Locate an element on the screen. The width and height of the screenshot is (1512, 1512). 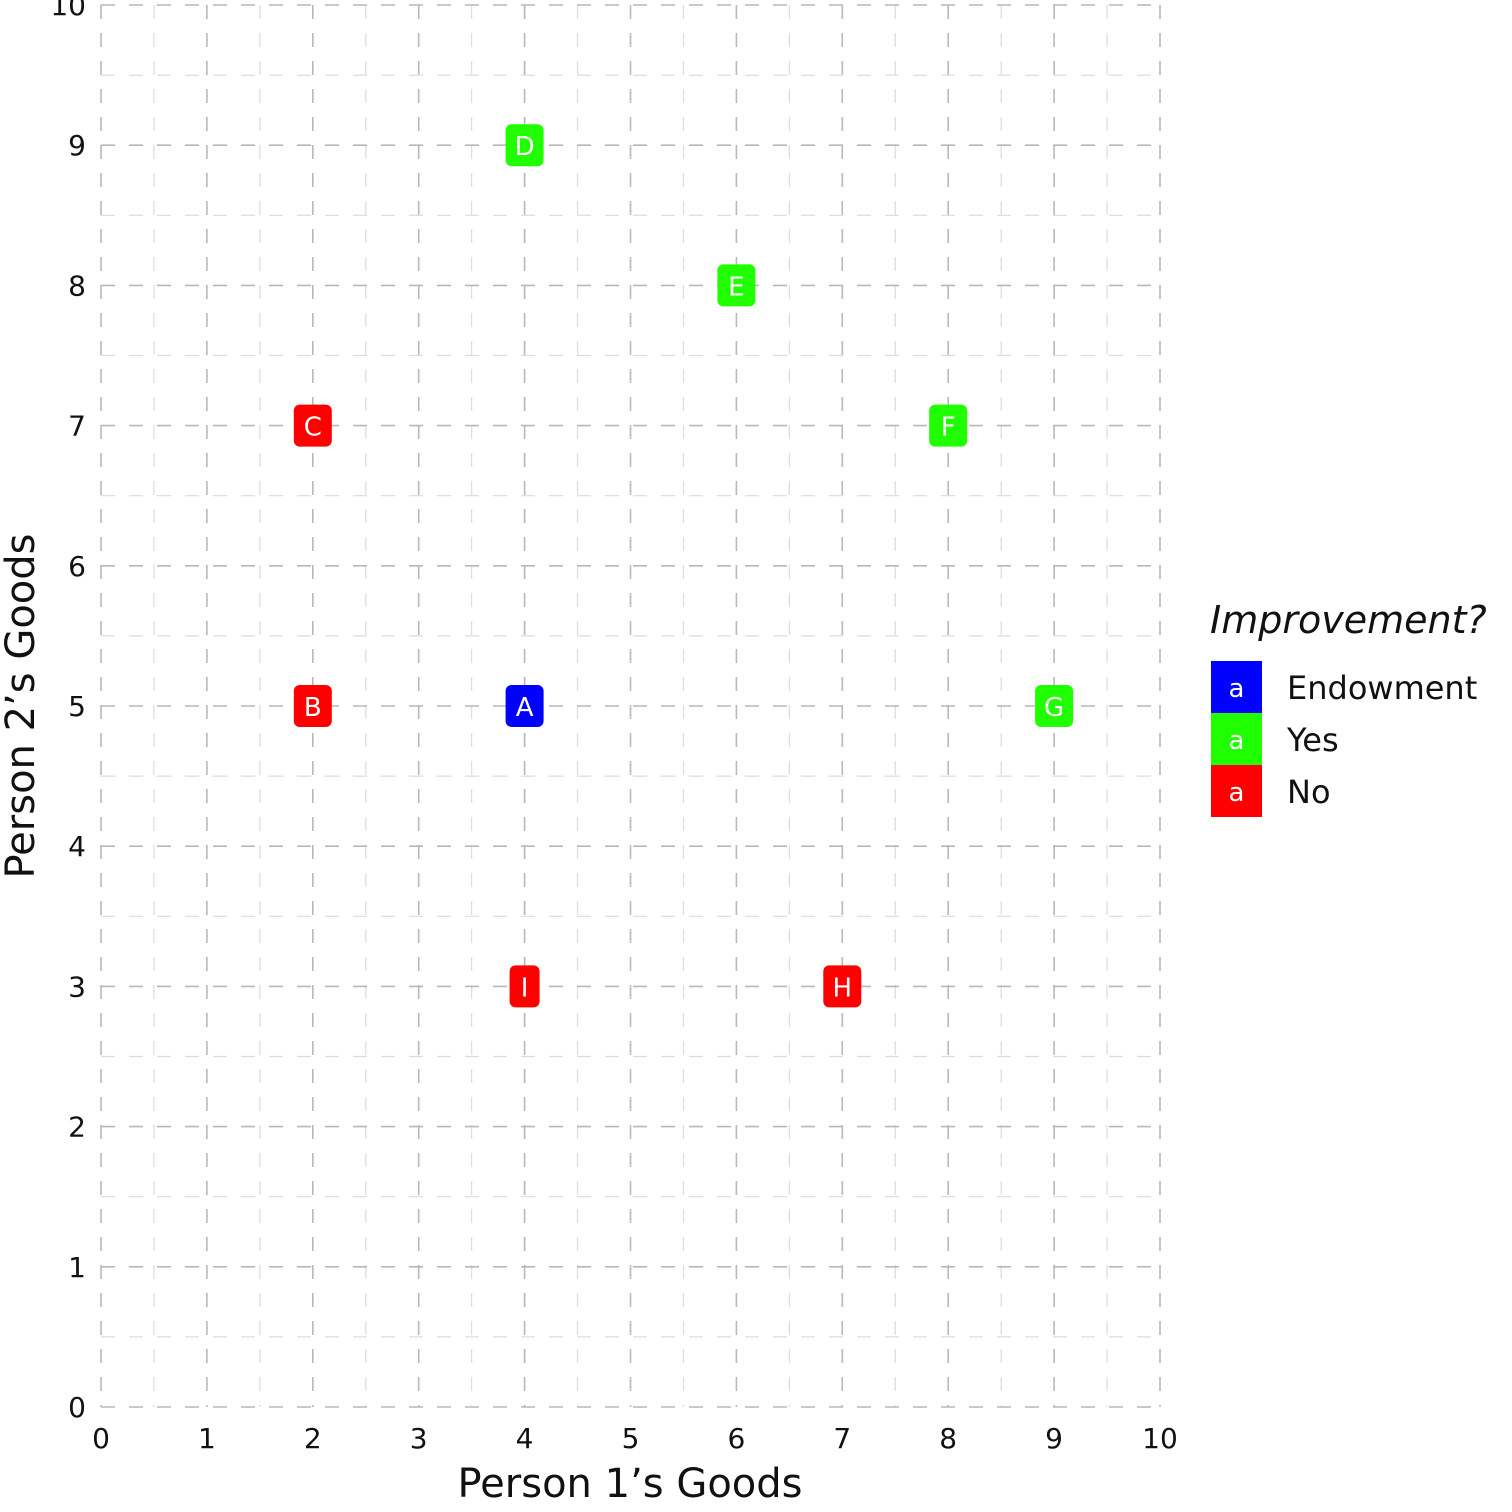
legend-label: No is located at coordinates (1309, 792).